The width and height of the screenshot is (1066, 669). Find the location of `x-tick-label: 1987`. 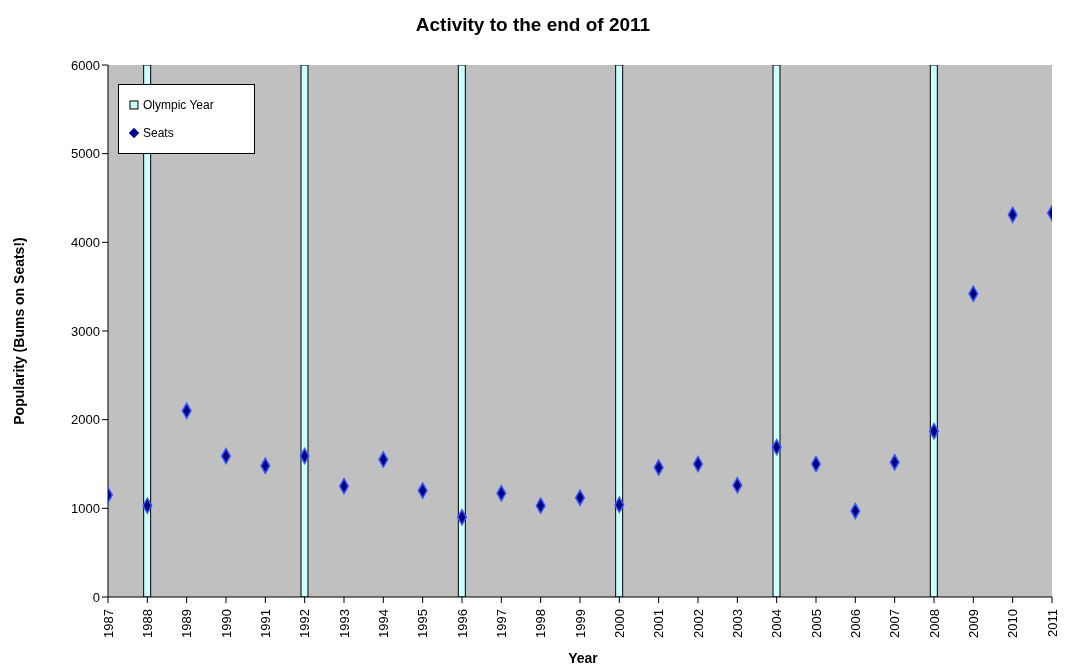

x-tick-label: 1987 is located at coordinates (108, 623).